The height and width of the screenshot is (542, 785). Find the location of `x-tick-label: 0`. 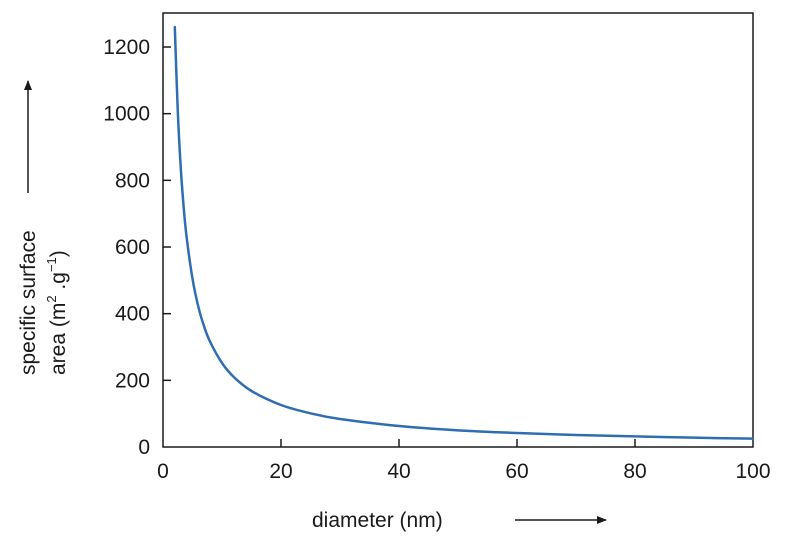

x-tick-label: 0 is located at coordinates (163, 471).